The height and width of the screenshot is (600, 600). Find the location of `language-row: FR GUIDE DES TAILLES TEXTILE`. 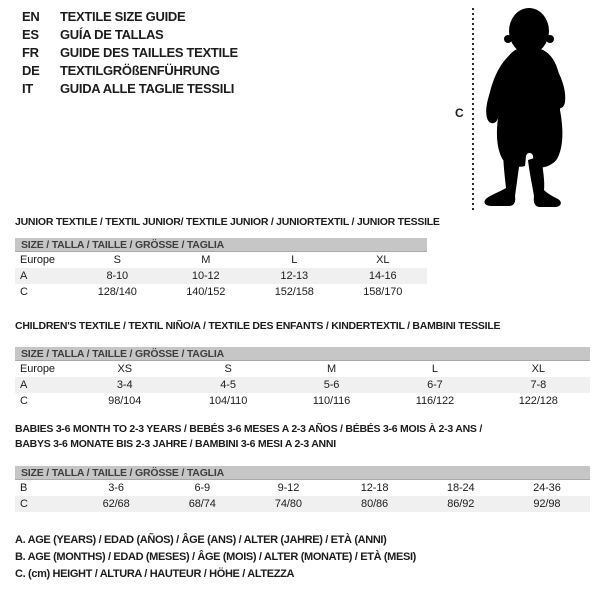

language-row: FR GUIDE DES TAILLES TEXTILE is located at coordinates (130, 52).